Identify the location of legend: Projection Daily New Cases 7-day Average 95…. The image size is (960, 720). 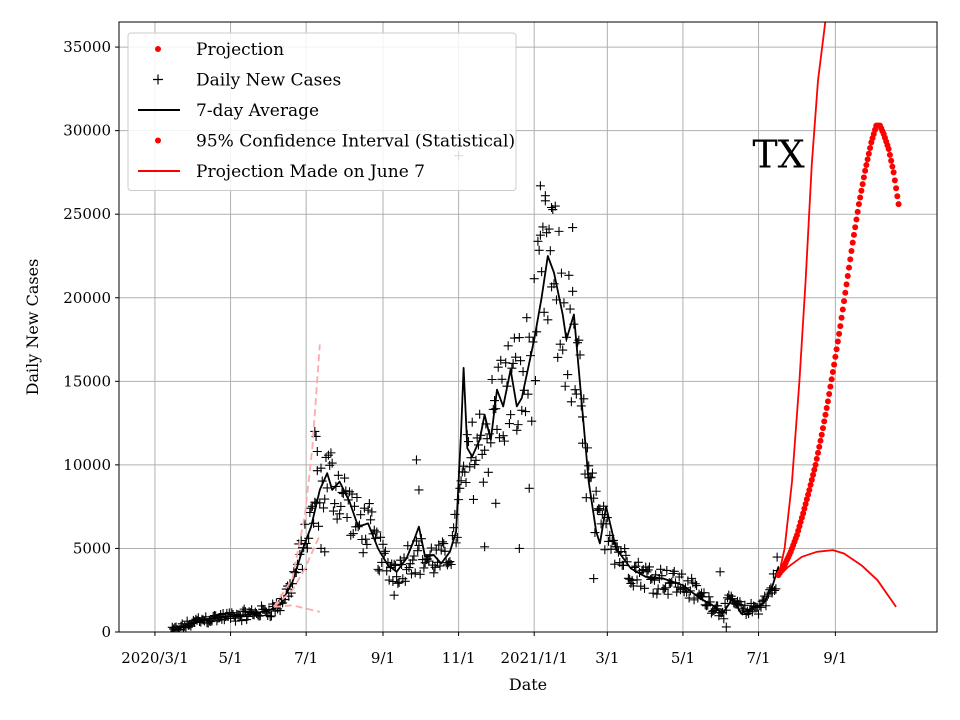
(322, 111).